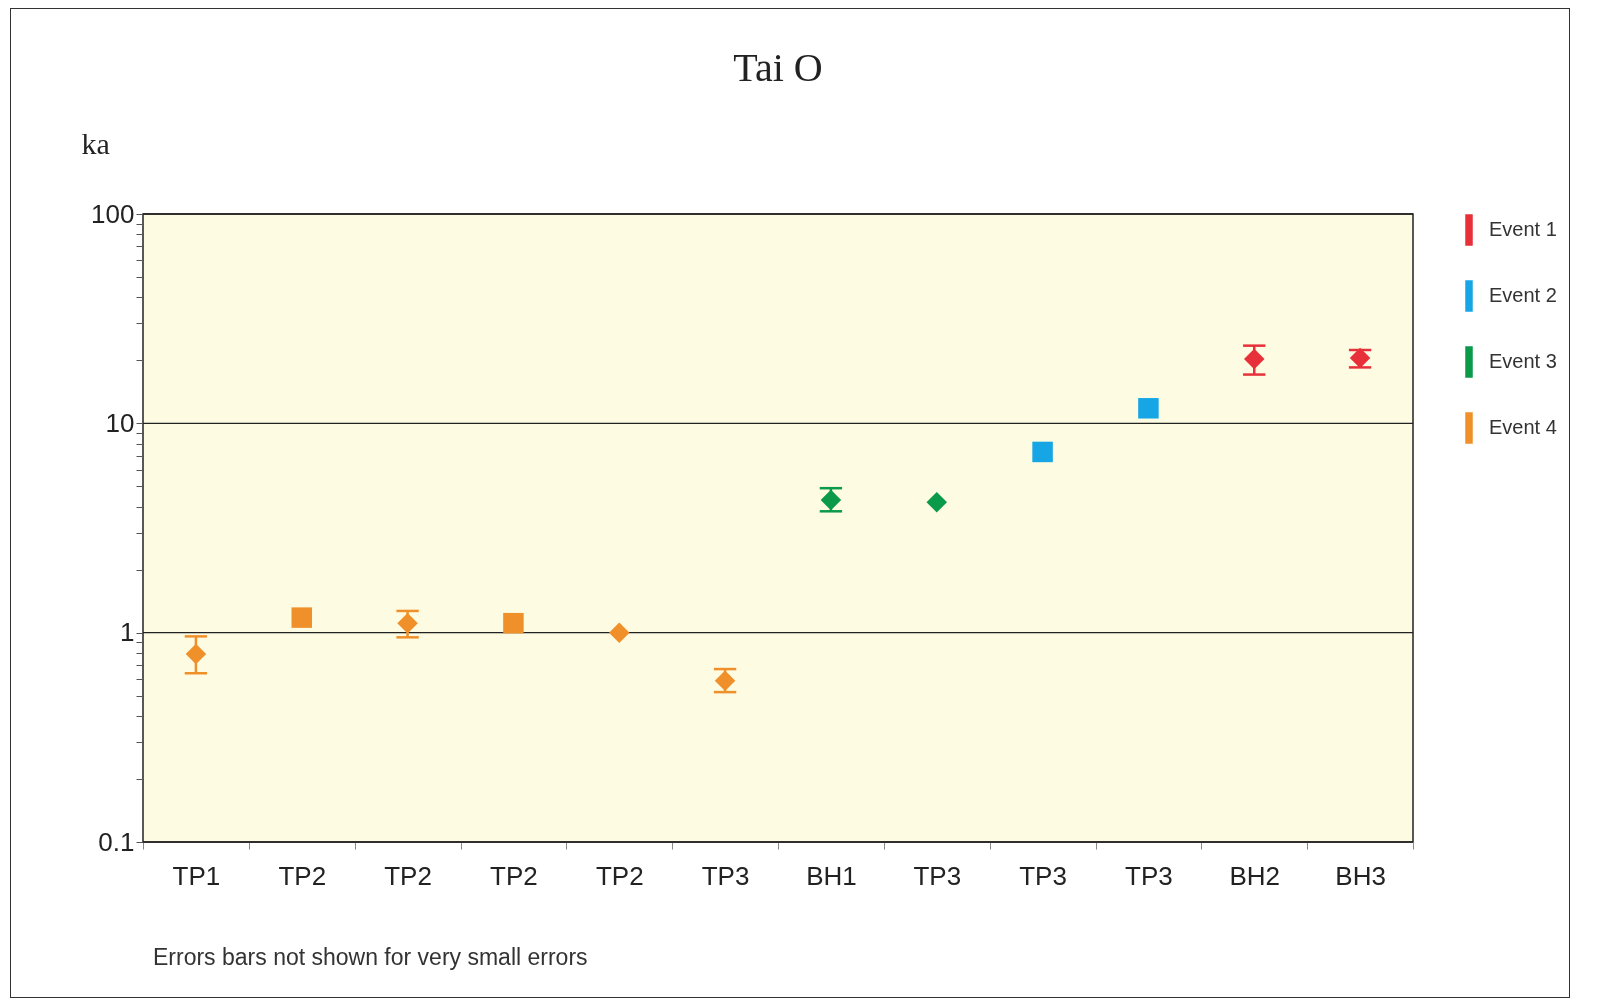 This screenshot has height=1005, width=1599. What do you see at coordinates (120, 422) in the screenshot?
I see `y-tick-label: 10` at bounding box center [120, 422].